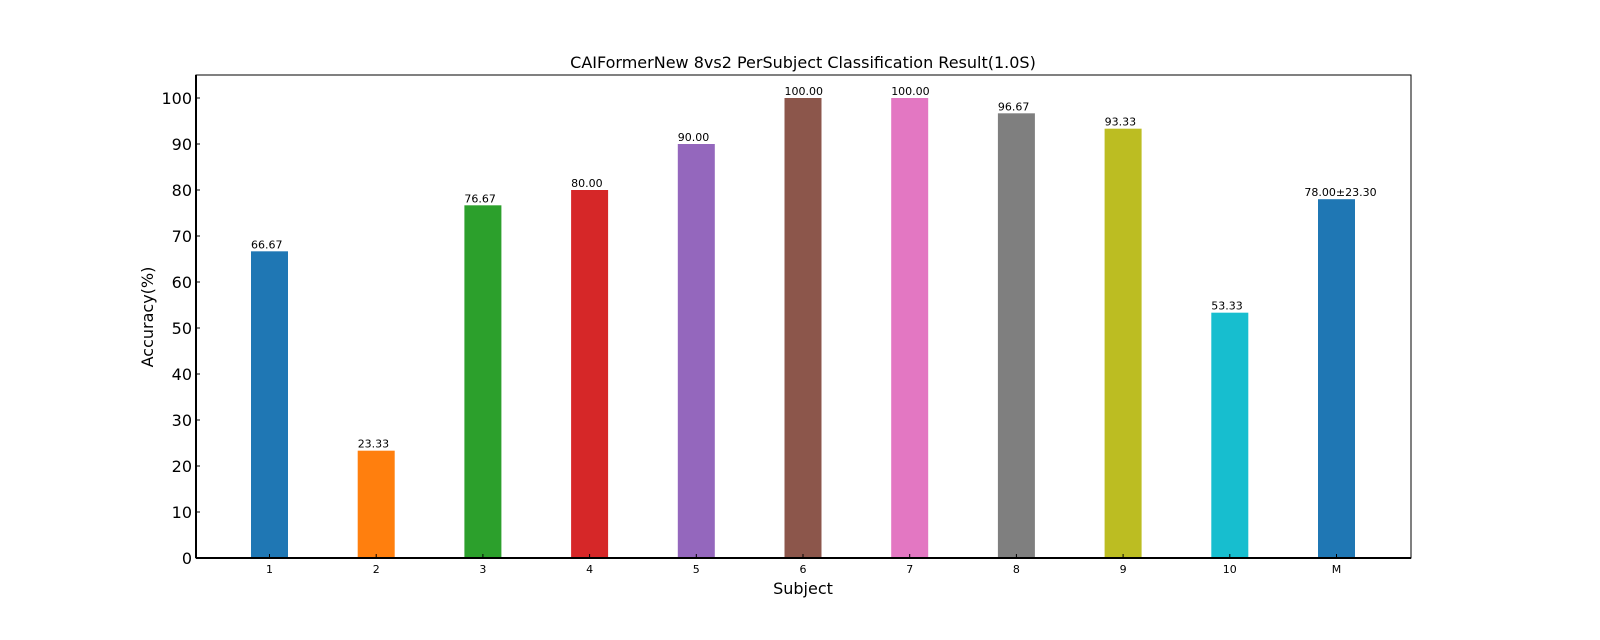 The image size is (1600, 640). I want to click on x-tick-label: 2, so click(376, 569).